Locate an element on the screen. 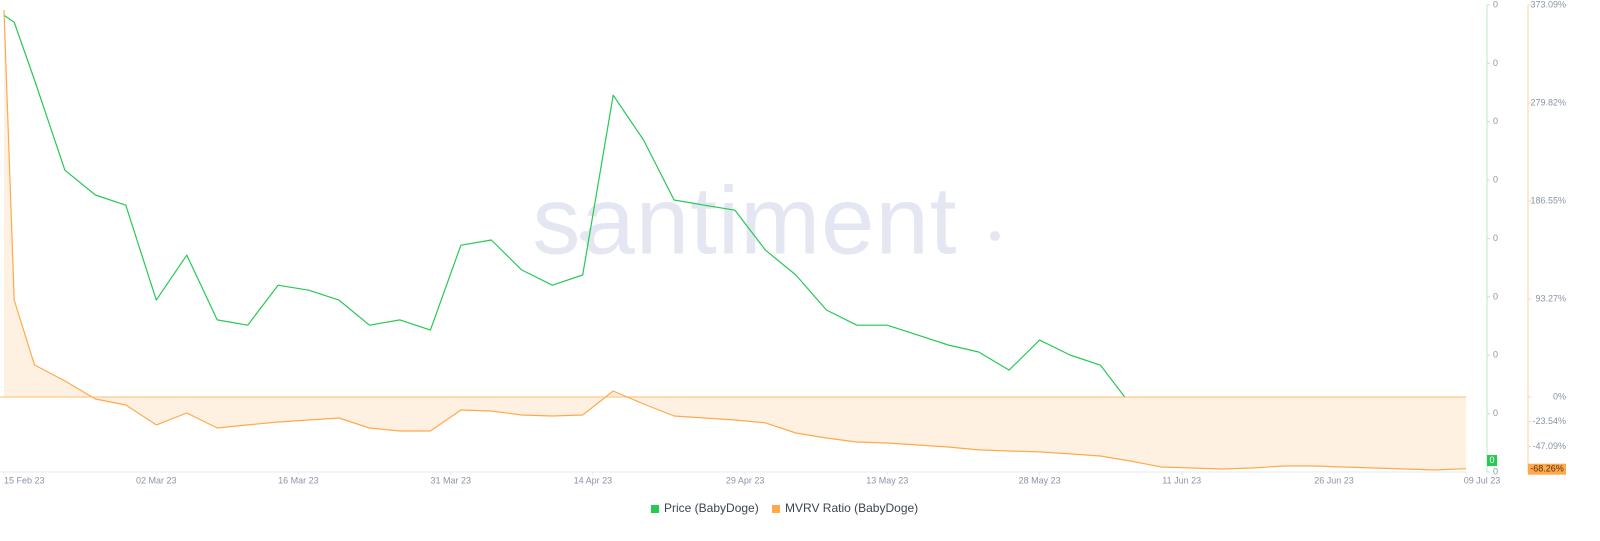 This screenshot has width=1600, height=541. x-tick-label: 15 Feb 23 is located at coordinates (24, 480).